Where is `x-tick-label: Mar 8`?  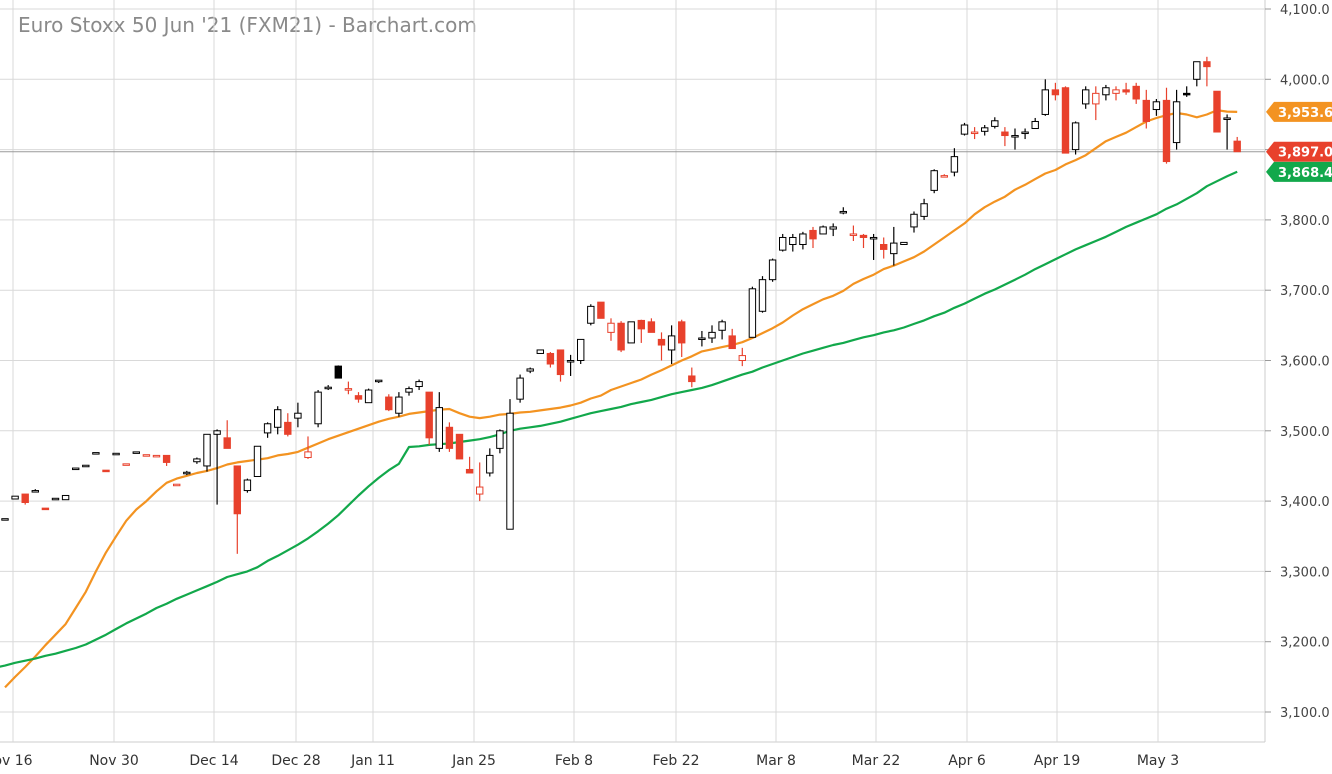 x-tick-label: Mar 8 is located at coordinates (776, 761).